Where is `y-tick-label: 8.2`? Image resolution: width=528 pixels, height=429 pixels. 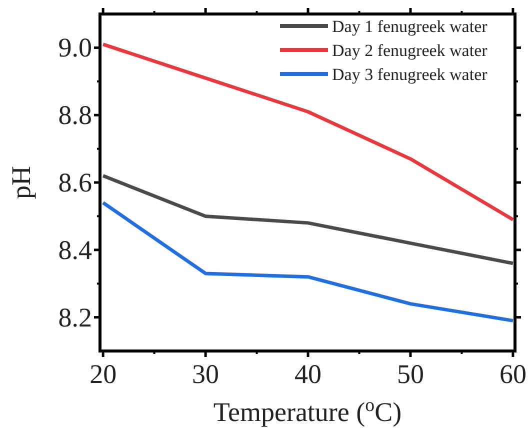
y-tick-label: 8.2 is located at coordinates (75, 317).